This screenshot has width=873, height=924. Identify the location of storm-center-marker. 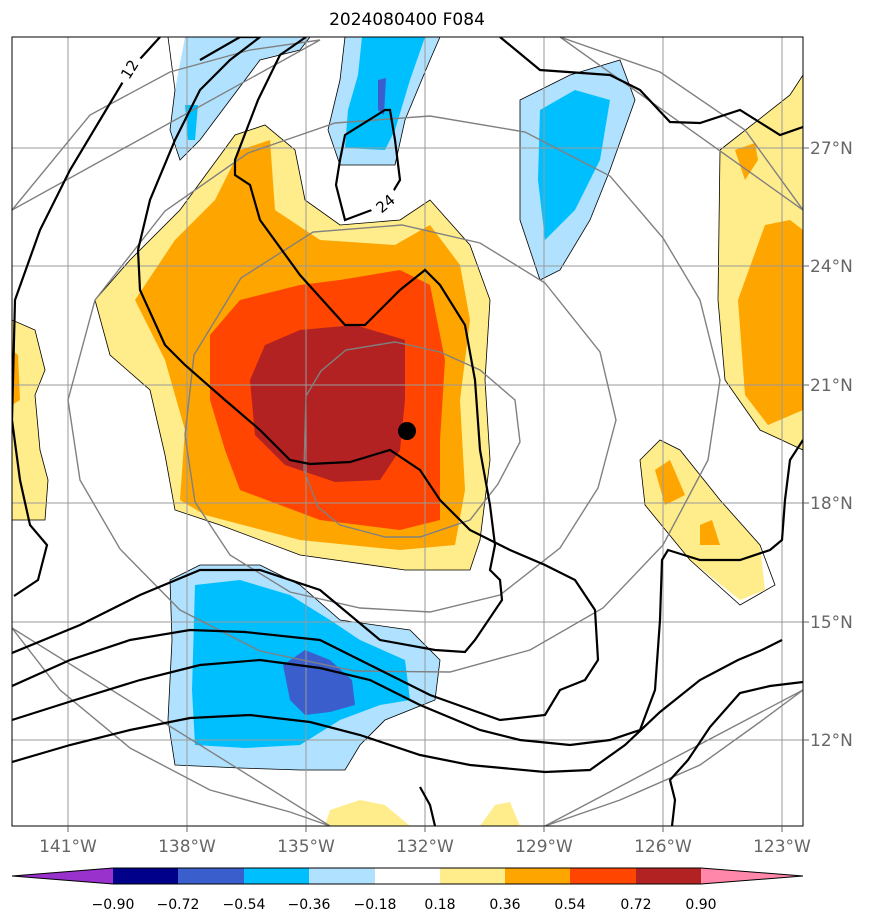
(407, 431).